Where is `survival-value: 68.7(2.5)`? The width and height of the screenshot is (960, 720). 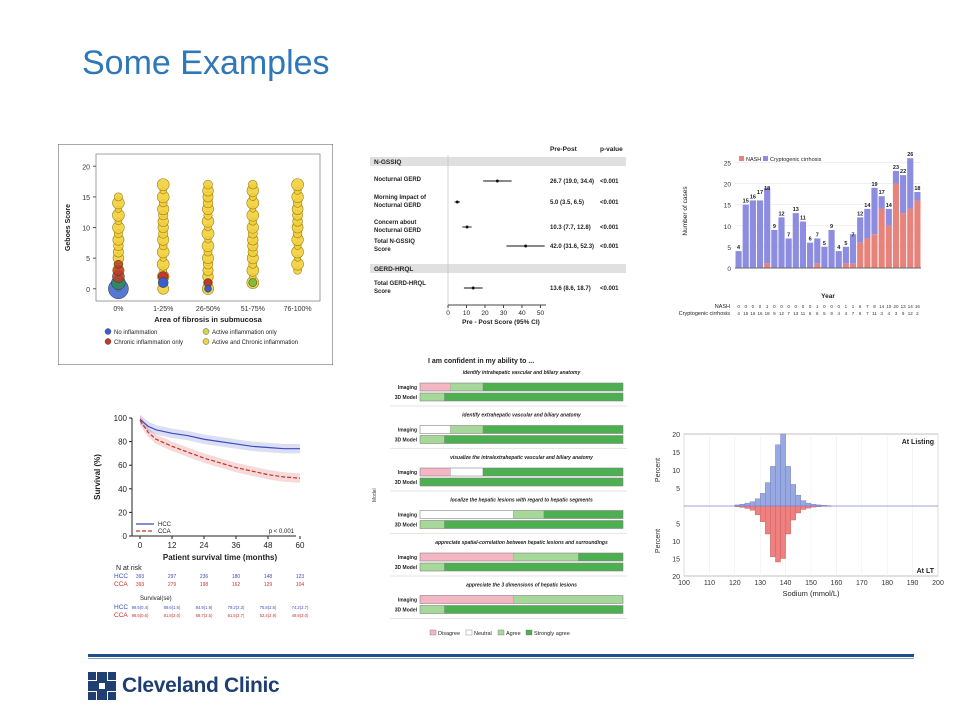
survival-value: 68.7(2.5) is located at coordinates (204, 615).